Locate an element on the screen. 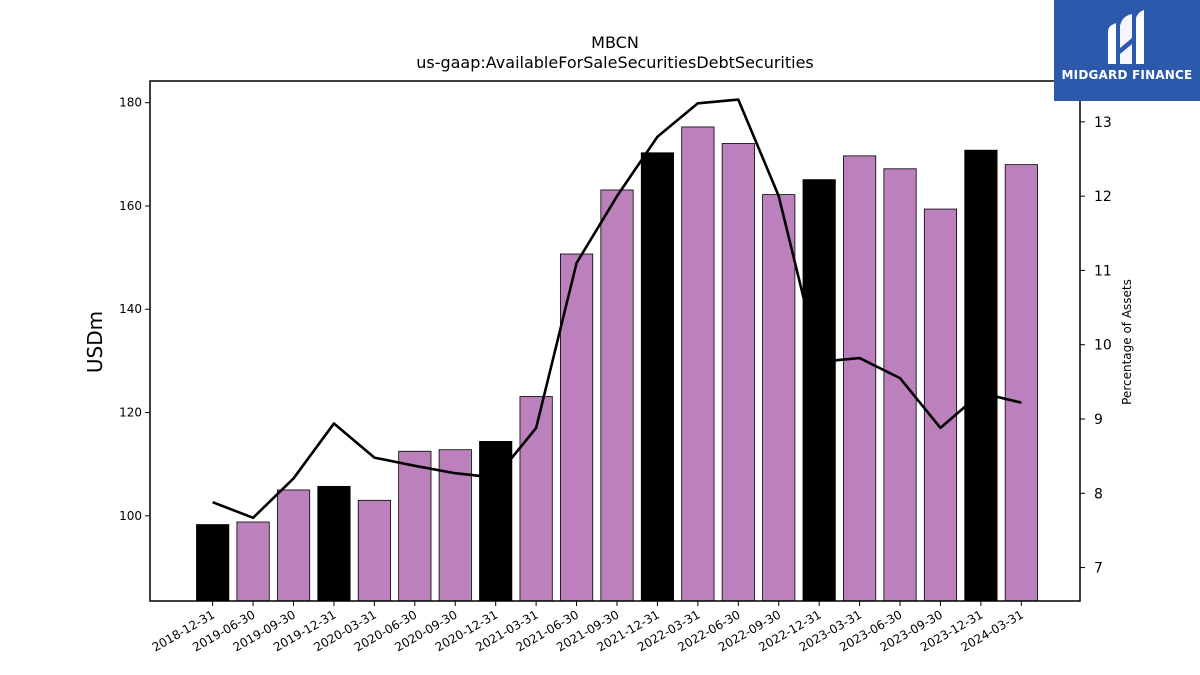 This screenshot has width=1200, height=675. y2-tick-label: 11 is located at coordinates (1103, 271).